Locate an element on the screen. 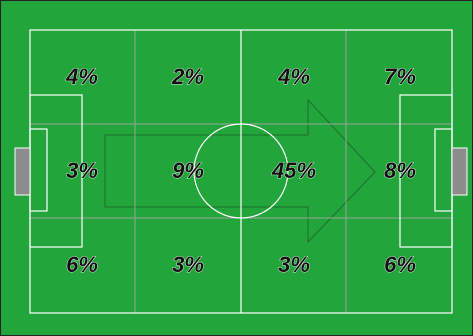  zone-label-r2-c4: 8% is located at coordinates (400, 170).